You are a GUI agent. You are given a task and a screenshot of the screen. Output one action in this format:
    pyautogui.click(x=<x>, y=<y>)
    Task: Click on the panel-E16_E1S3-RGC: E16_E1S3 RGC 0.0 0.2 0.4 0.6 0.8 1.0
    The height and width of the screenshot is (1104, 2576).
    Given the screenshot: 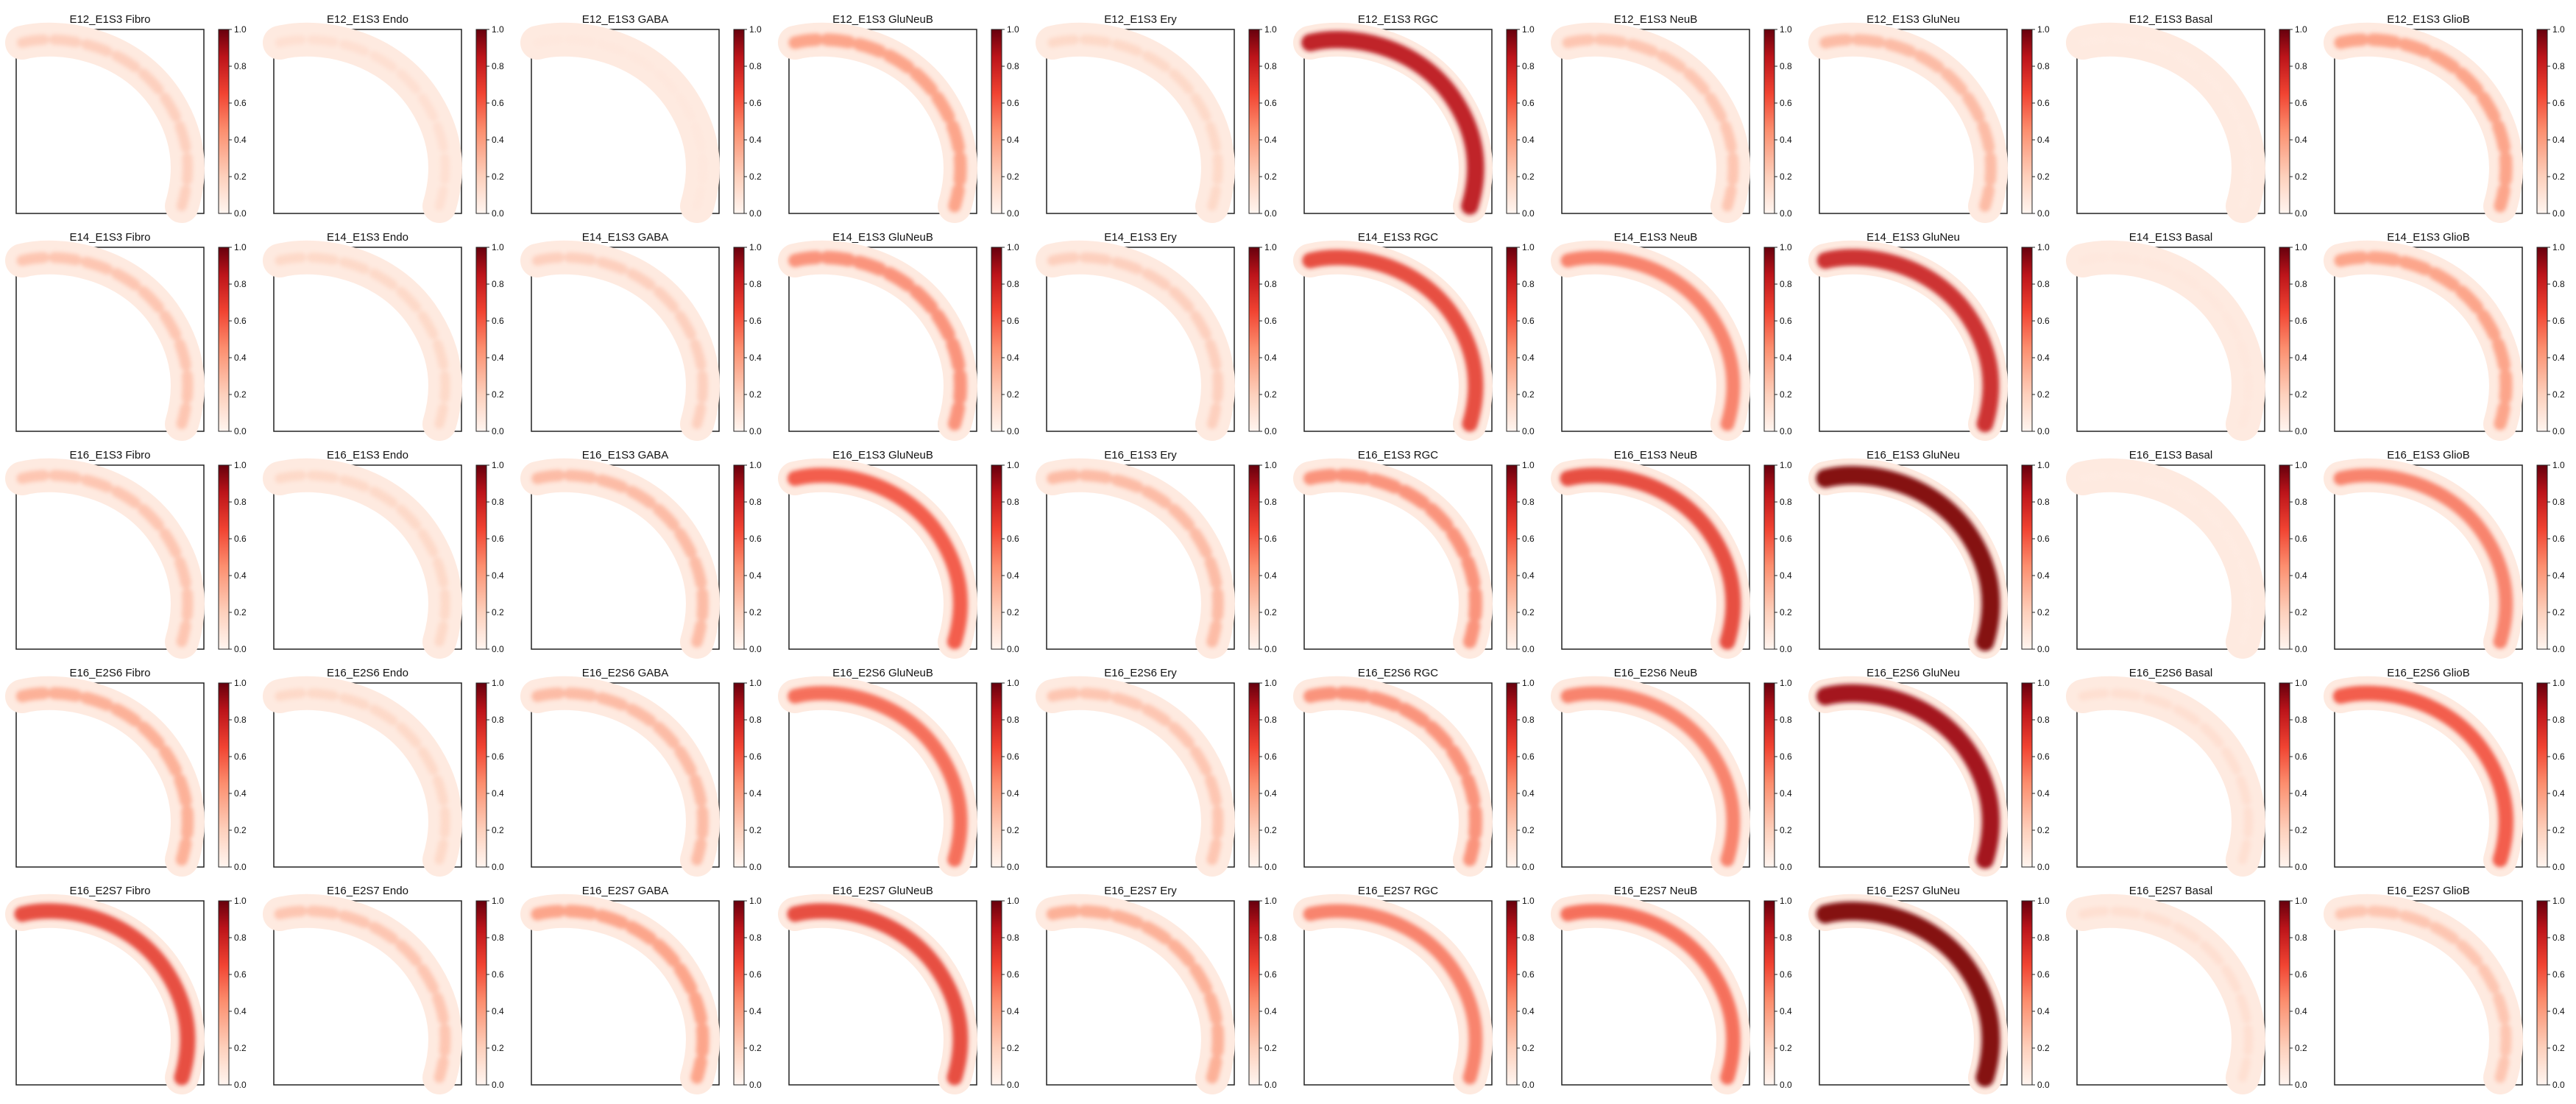 What is the action you would take?
    pyautogui.click(x=1414, y=554)
    